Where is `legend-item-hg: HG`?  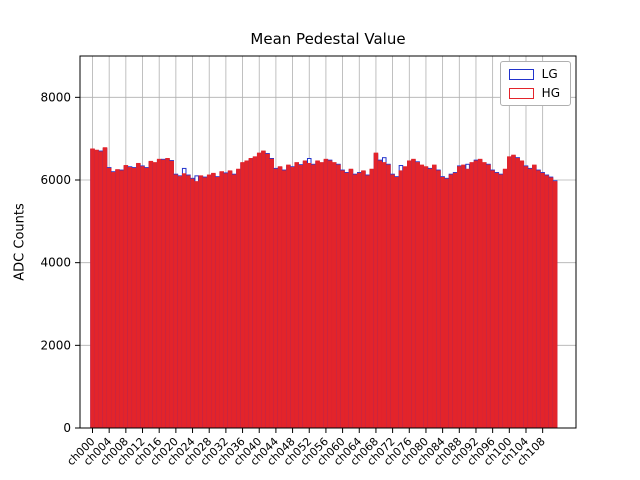
legend-item-hg: HG is located at coordinates (534, 93).